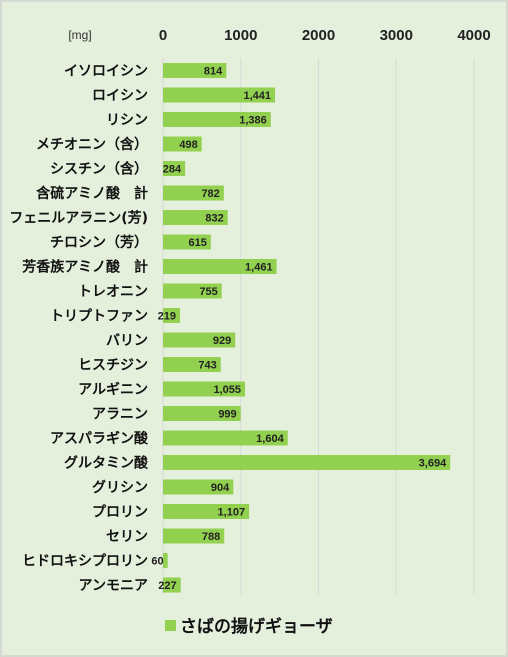 This screenshot has height=657, width=508. I want to click on data-label: 498, so click(188, 145).